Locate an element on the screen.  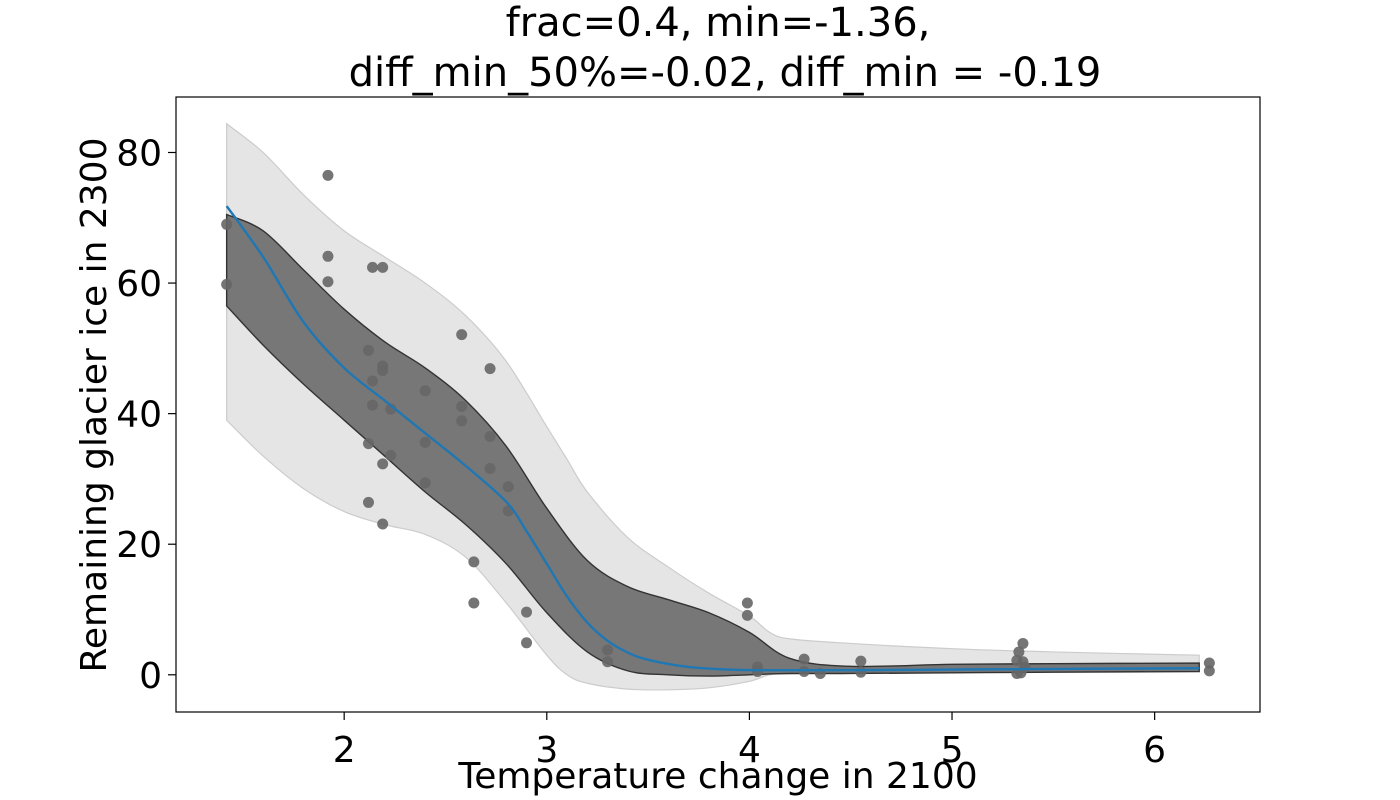
y-tick-label: 60 is located at coordinates (139, 284).